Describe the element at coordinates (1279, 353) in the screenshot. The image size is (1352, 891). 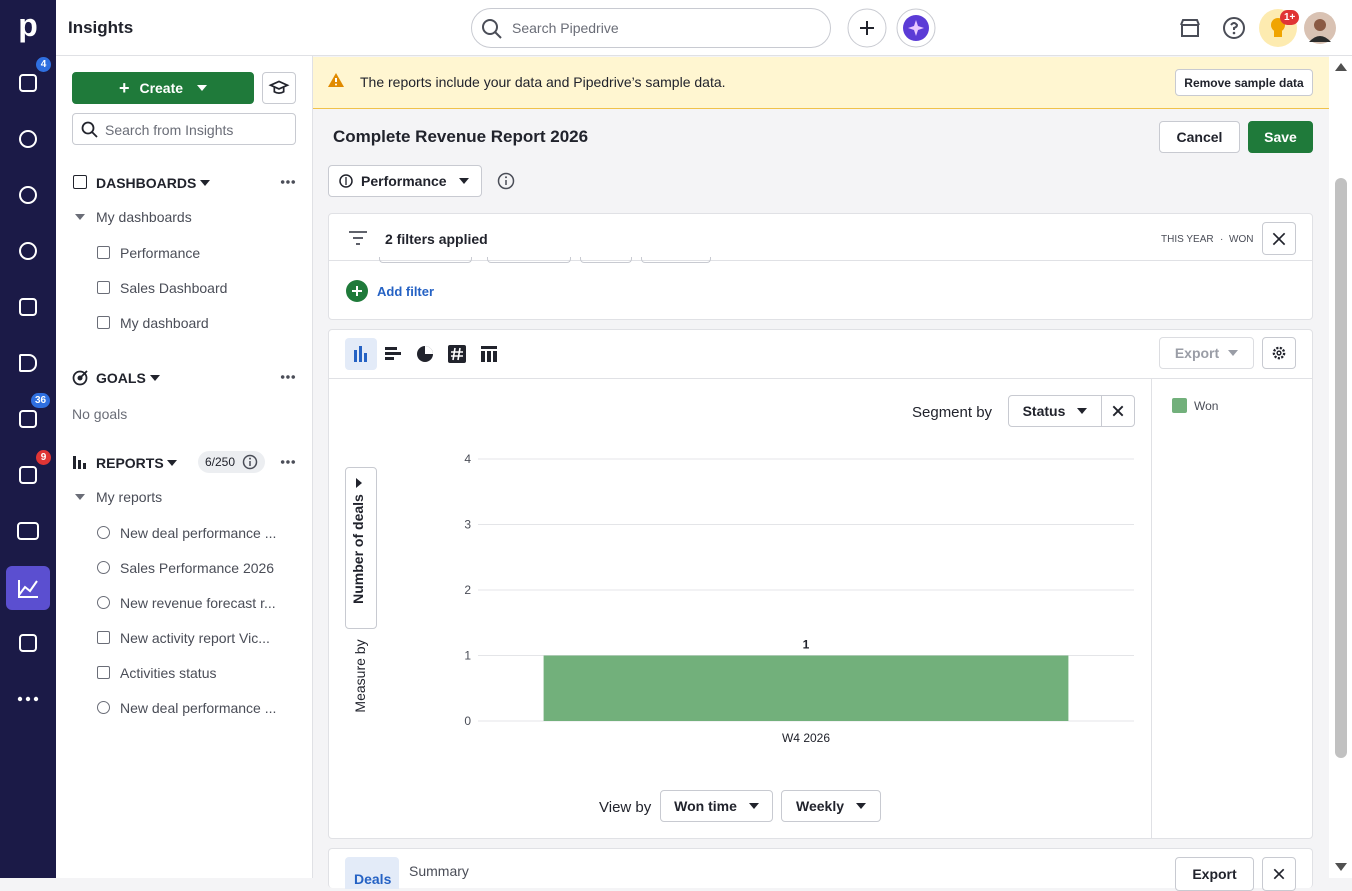
I see `settings-button` at that location.